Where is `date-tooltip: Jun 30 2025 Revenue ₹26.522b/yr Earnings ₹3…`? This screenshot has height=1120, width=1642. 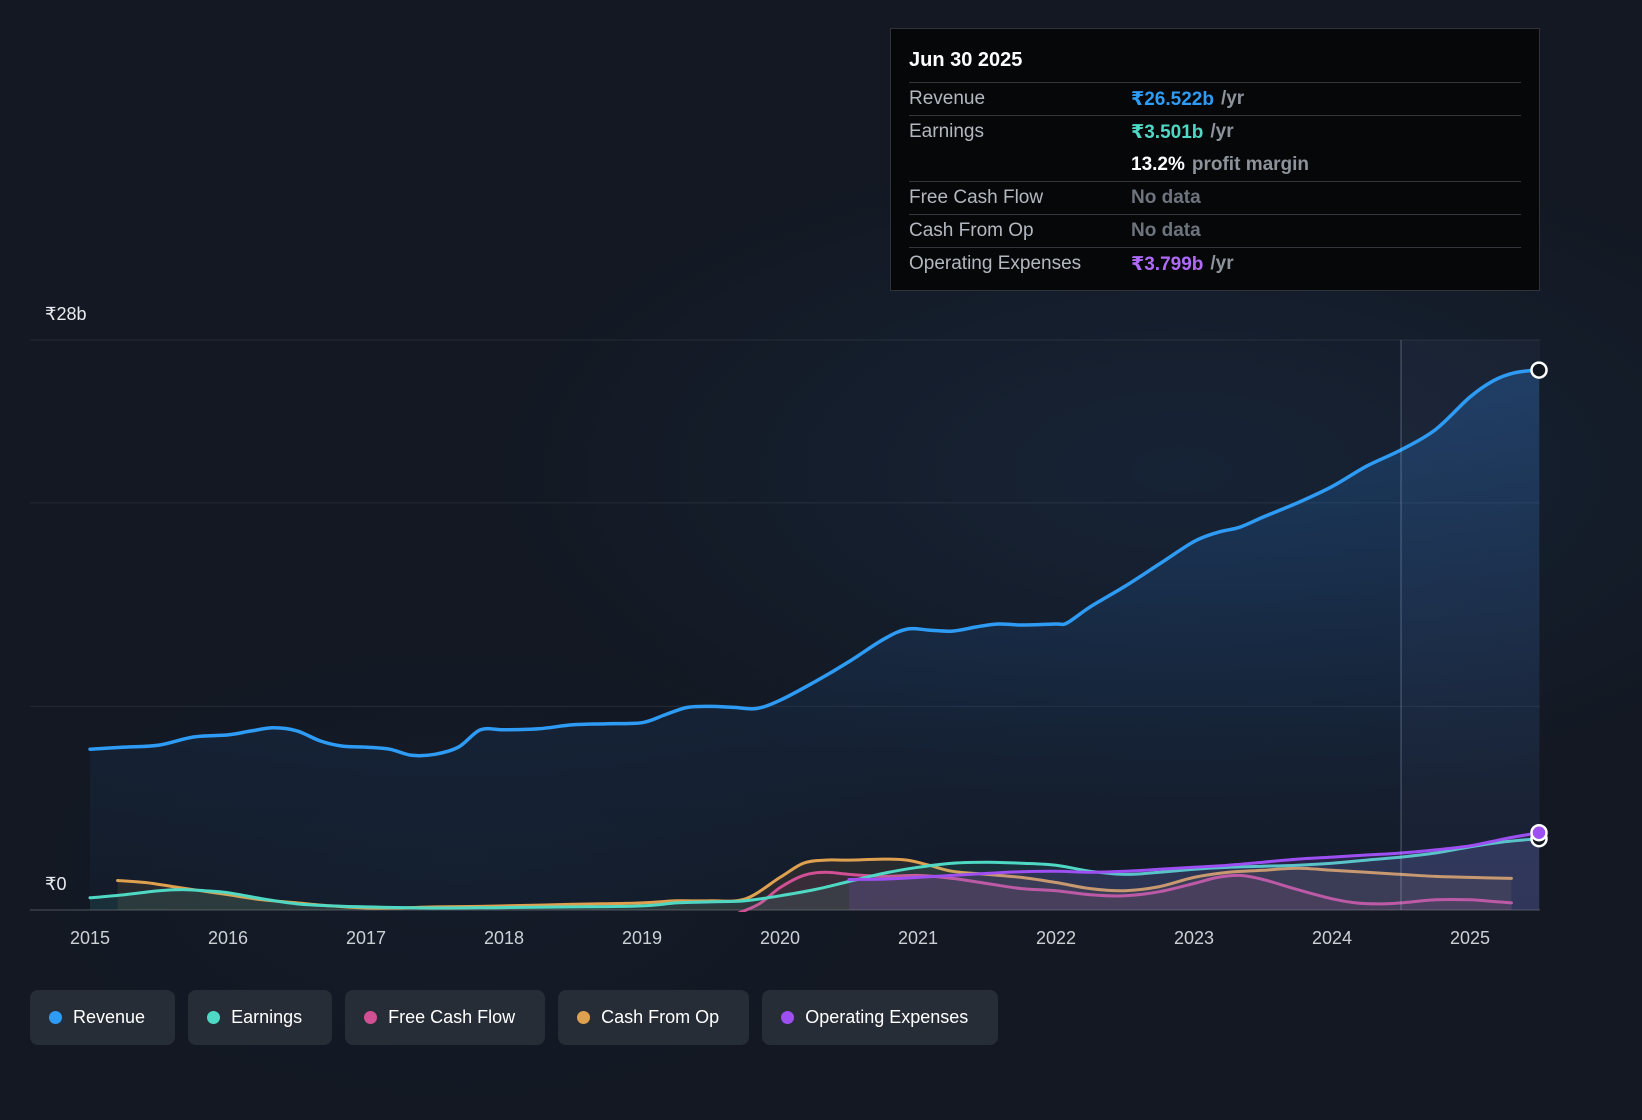 date-tooltip: Jun 30 2025 Revenue ₹26.522b/yr Earnings ₹3… is located at coordinates (1215, 159).